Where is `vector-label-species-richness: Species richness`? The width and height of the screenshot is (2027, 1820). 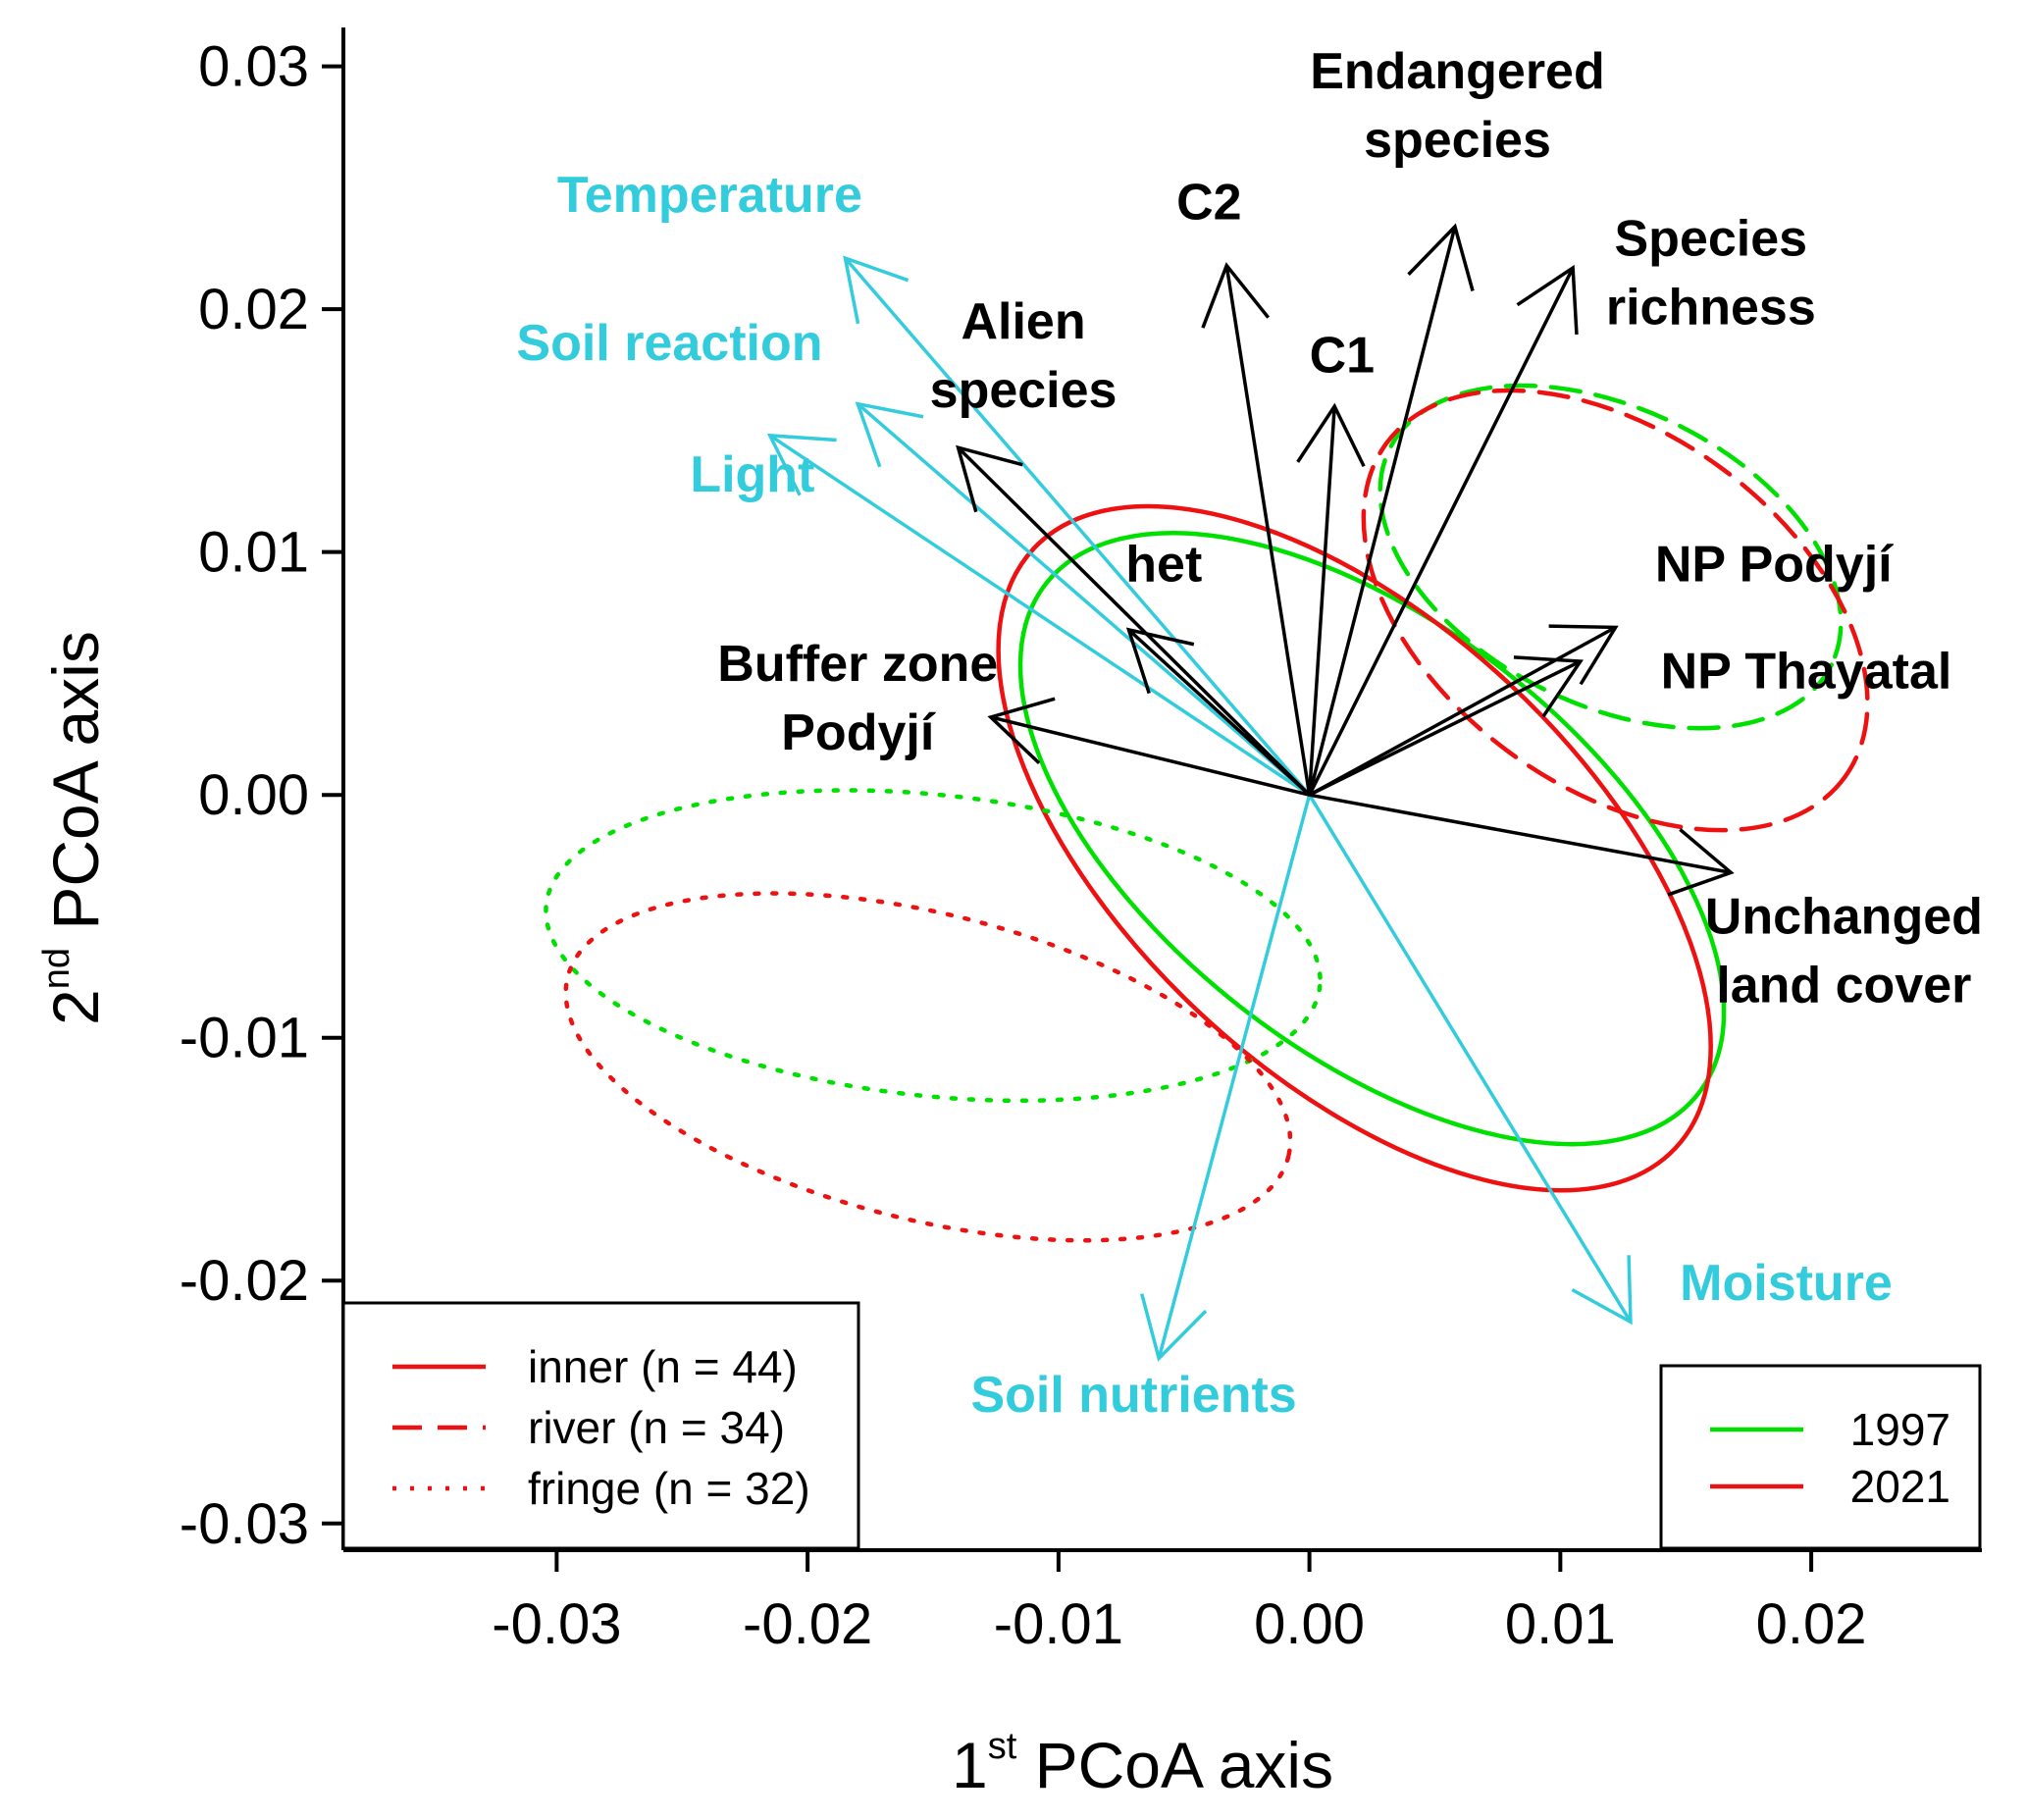 vector-label-species-richness: Species richness is located at coordinates (1711, 274).